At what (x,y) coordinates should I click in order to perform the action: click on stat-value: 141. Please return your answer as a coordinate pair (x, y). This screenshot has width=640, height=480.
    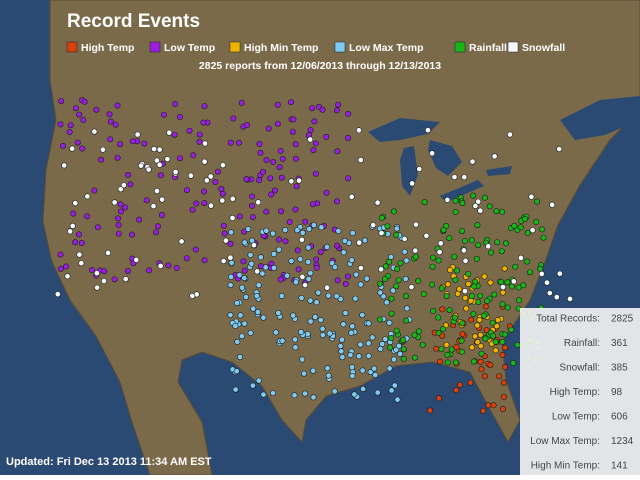
    Looking at the image, I should click on (619, 466).